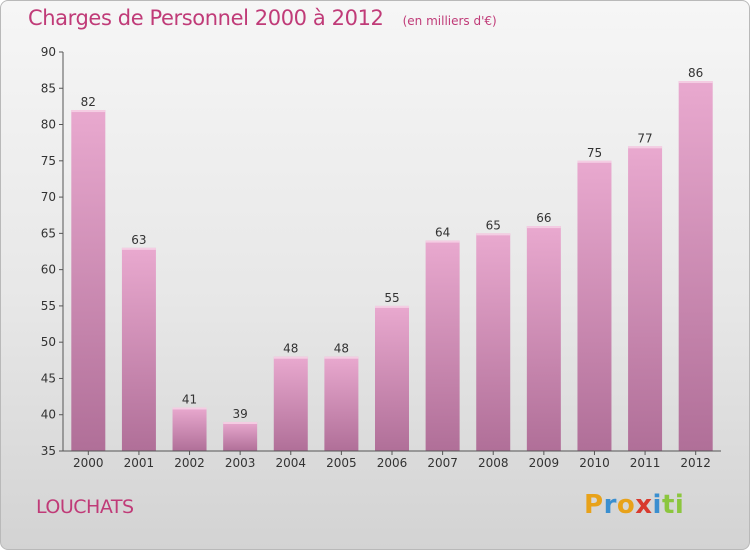 The image size is (750, 550). What do you see at coordinates (88, 463) in the screenshot?
I see `x-tick-label: 2000` at bounding box center [88, 463].